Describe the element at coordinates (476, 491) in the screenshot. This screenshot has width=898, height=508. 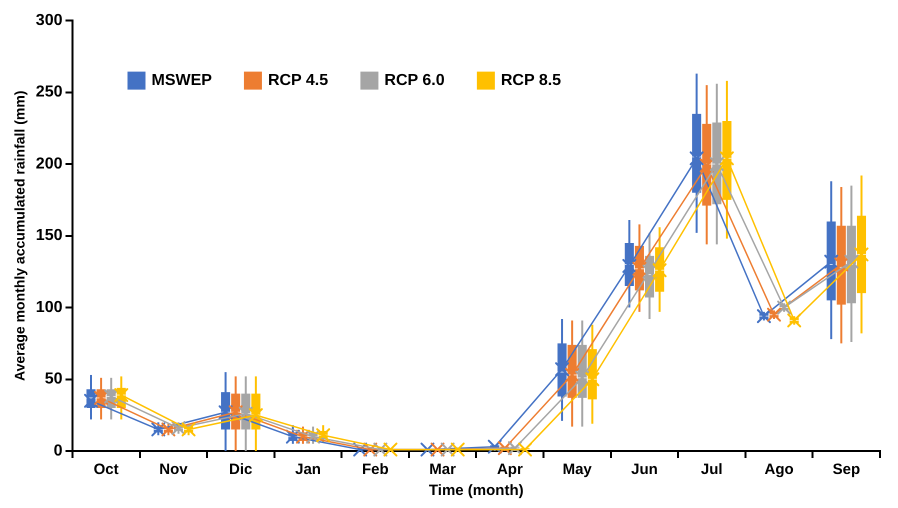
I see `x-axis-title: Time (month)` at that location.